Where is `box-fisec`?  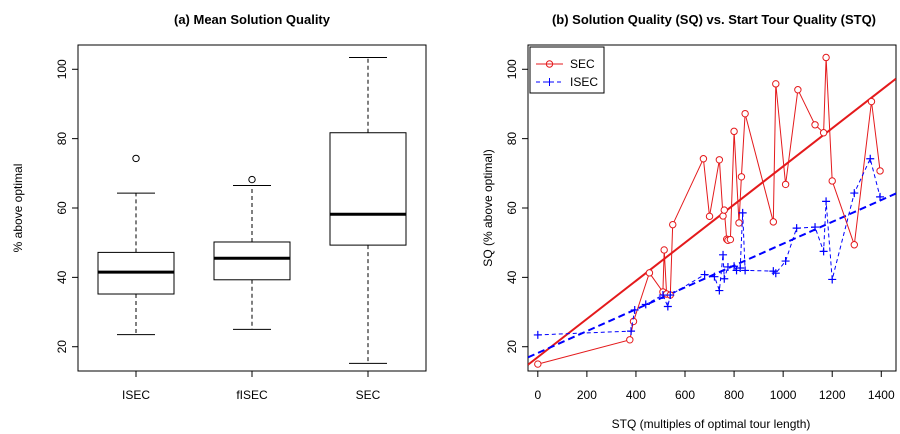
box-fisec is located at coordinates (252, 252).